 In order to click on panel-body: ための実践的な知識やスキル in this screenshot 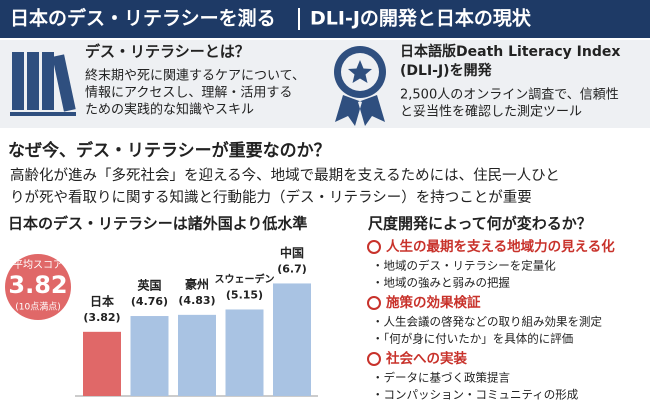, I will do `click(169, 110)`.